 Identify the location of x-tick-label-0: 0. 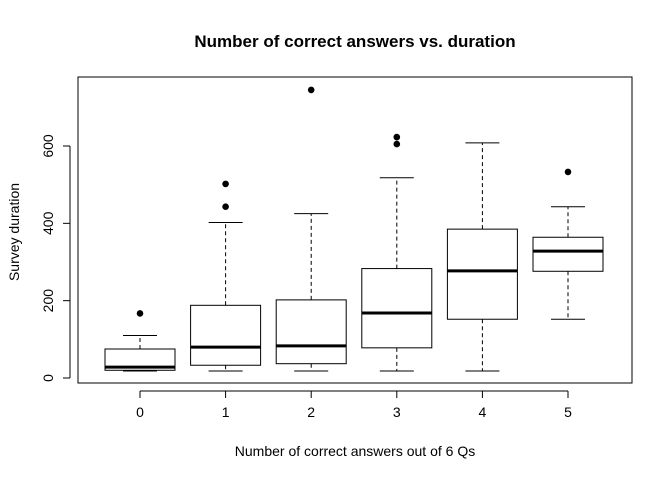
(140, 412).